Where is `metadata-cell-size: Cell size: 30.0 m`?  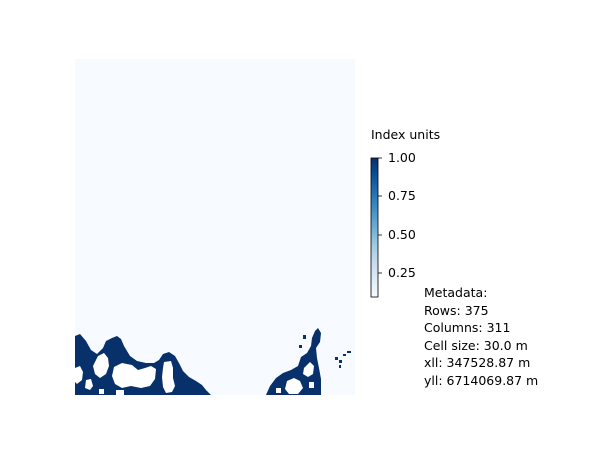
metadata-cell-size: Cell size: 30.0 m is located at coordinates (476, 345).